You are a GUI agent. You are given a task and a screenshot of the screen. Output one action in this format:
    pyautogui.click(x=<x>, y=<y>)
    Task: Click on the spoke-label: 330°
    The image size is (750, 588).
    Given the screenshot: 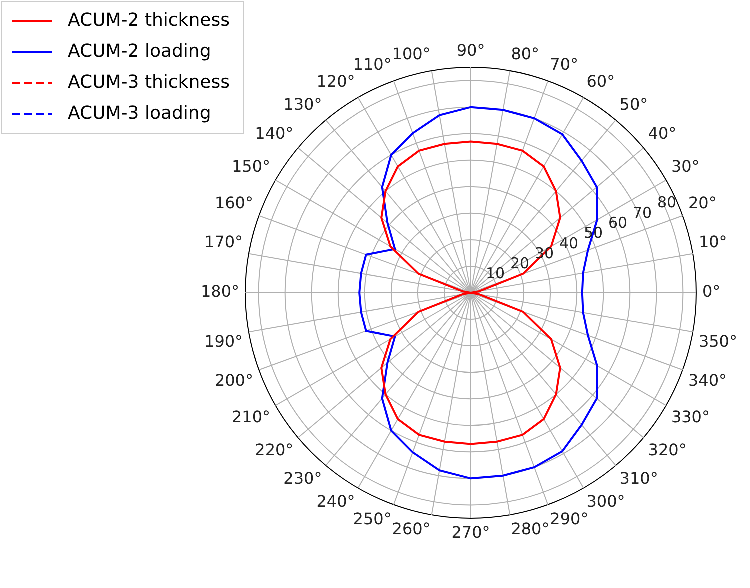 What is the action you would take?
    pyautogui.click(x=690, y=416)
    